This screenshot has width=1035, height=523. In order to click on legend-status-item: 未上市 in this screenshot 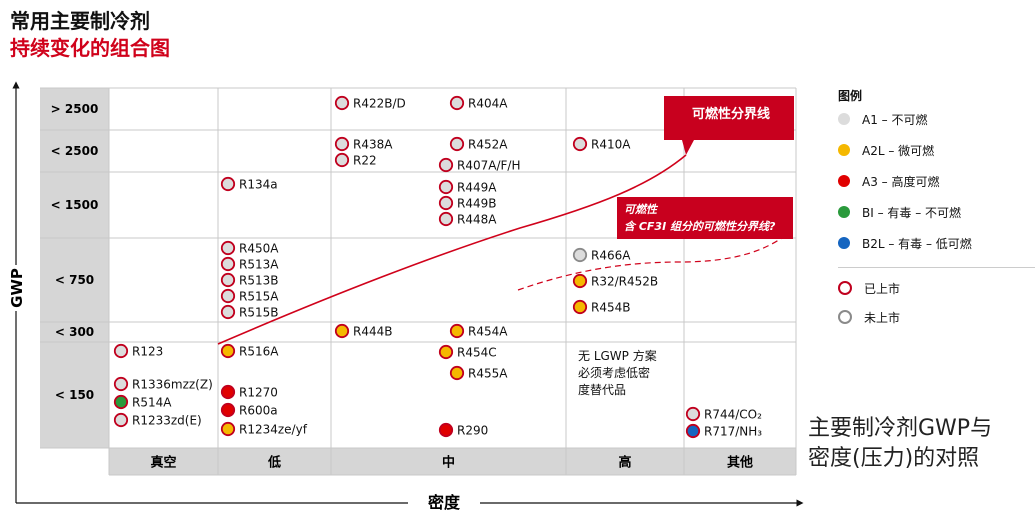, I will do `click(869, 317)`.